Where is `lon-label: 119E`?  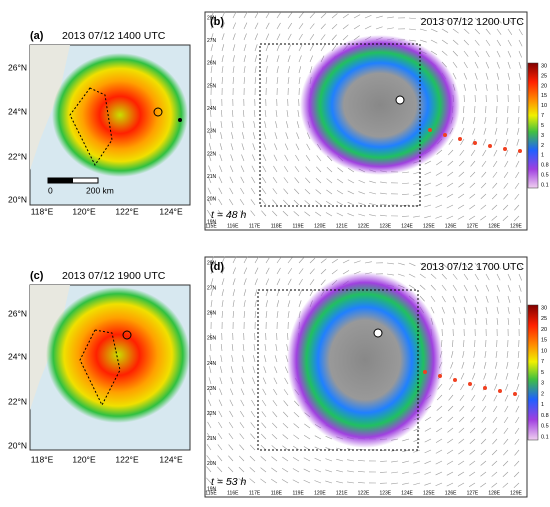 lon-label: 119E is located at coordinates (298, 493).